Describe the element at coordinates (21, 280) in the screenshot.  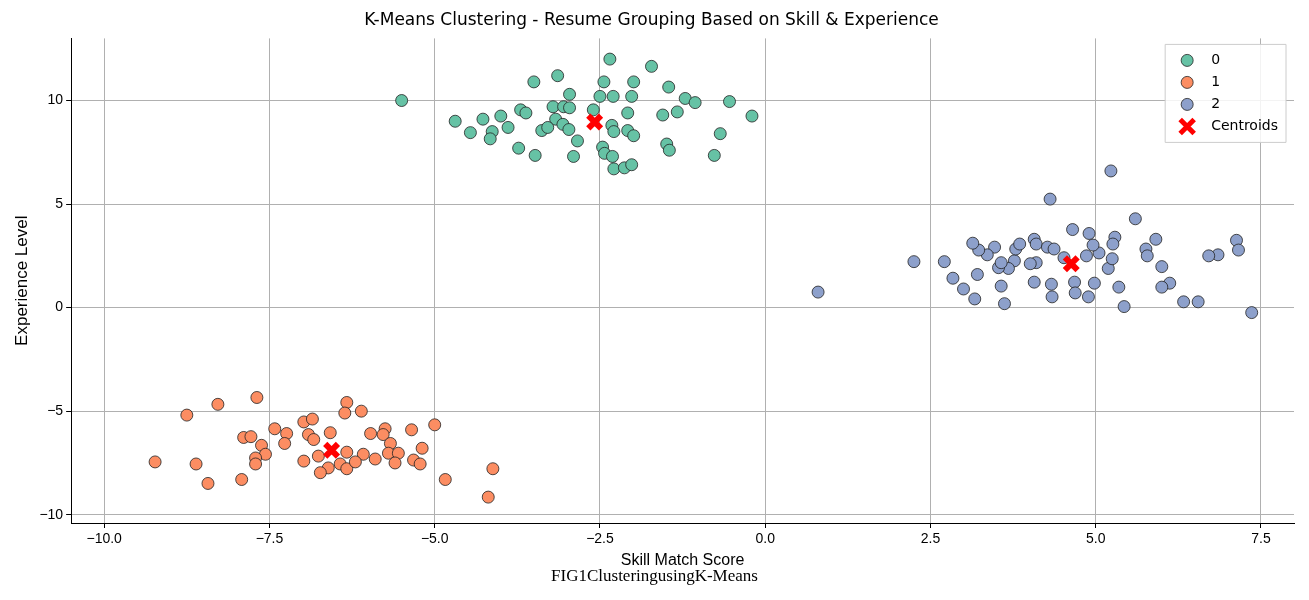
I see `y-axis-title: Experience Level` at that location.